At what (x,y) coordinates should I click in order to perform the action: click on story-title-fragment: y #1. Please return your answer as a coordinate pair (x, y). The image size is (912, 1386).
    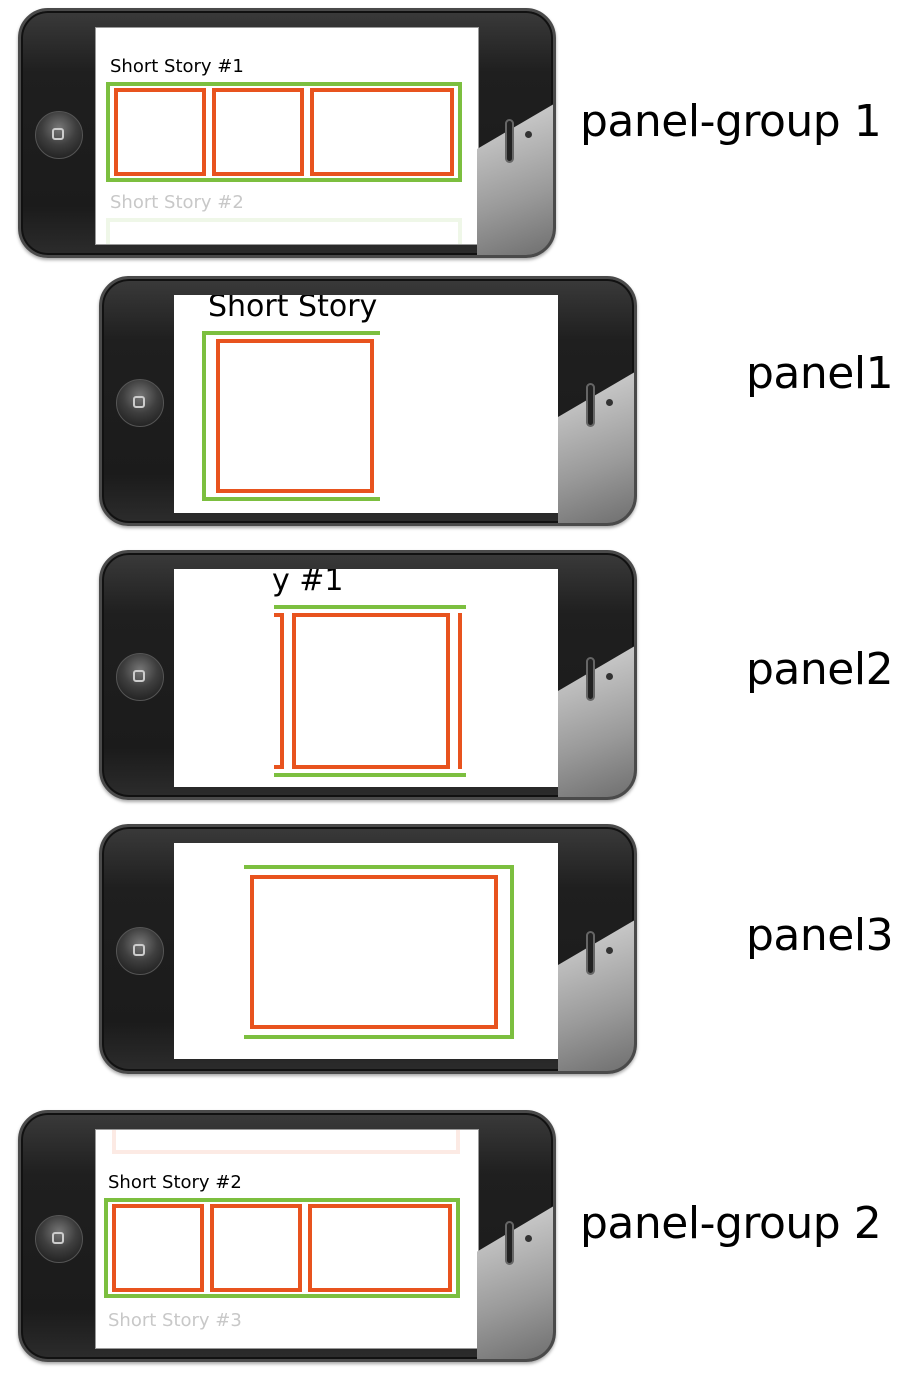
    Looking at the image, I should click on (308, 583).